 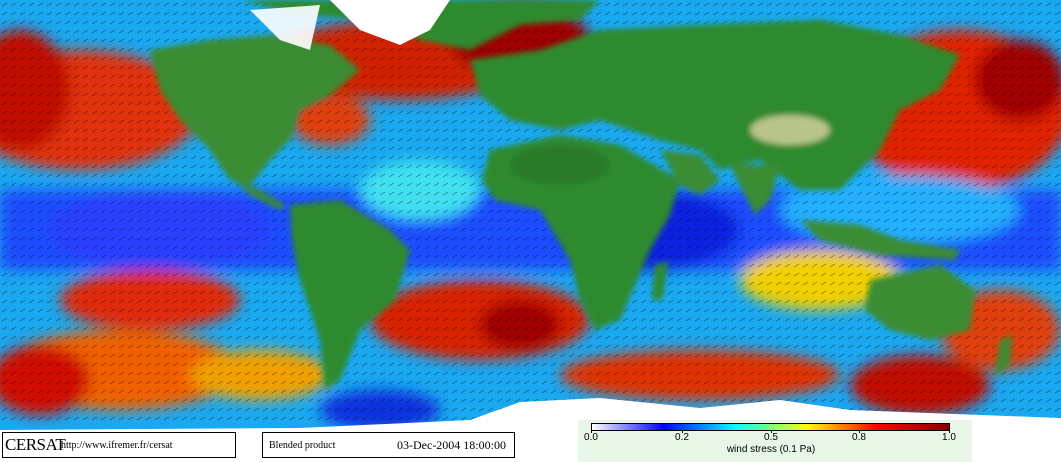 I want to click on colorbar-tick-label: 0.5, so click(x=771, y=437).